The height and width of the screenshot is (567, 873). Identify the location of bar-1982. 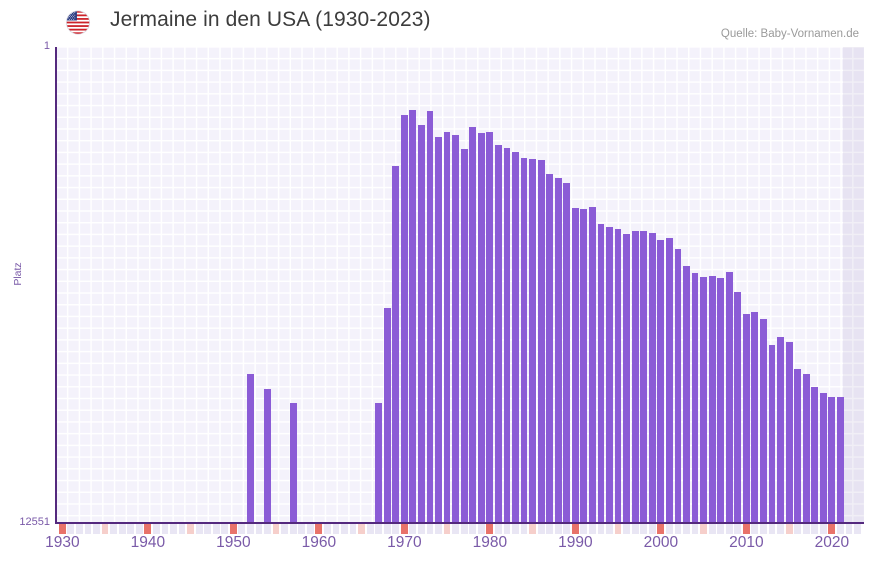
(507, 335).